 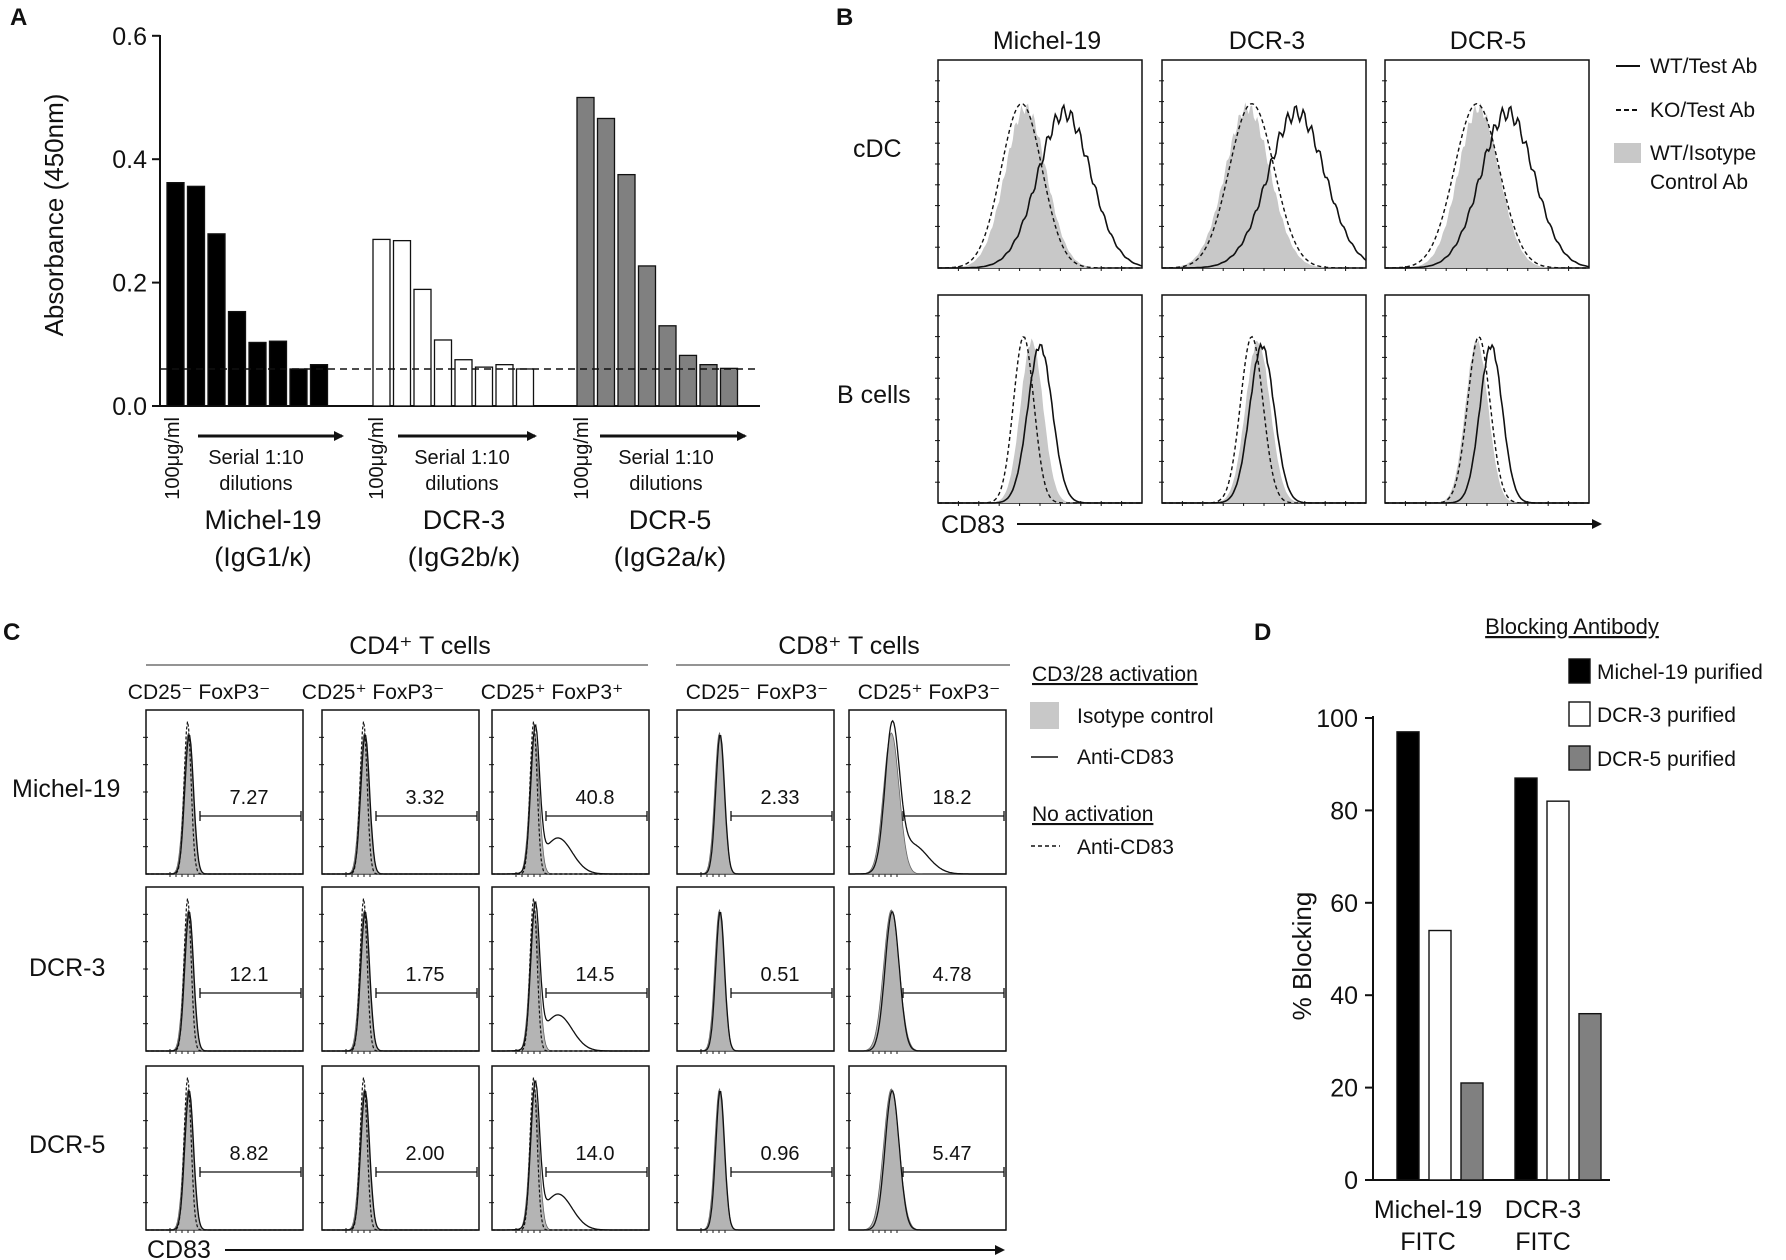 I want to click on panel-c-histogram: 2.33, so click(x=754, y=793).